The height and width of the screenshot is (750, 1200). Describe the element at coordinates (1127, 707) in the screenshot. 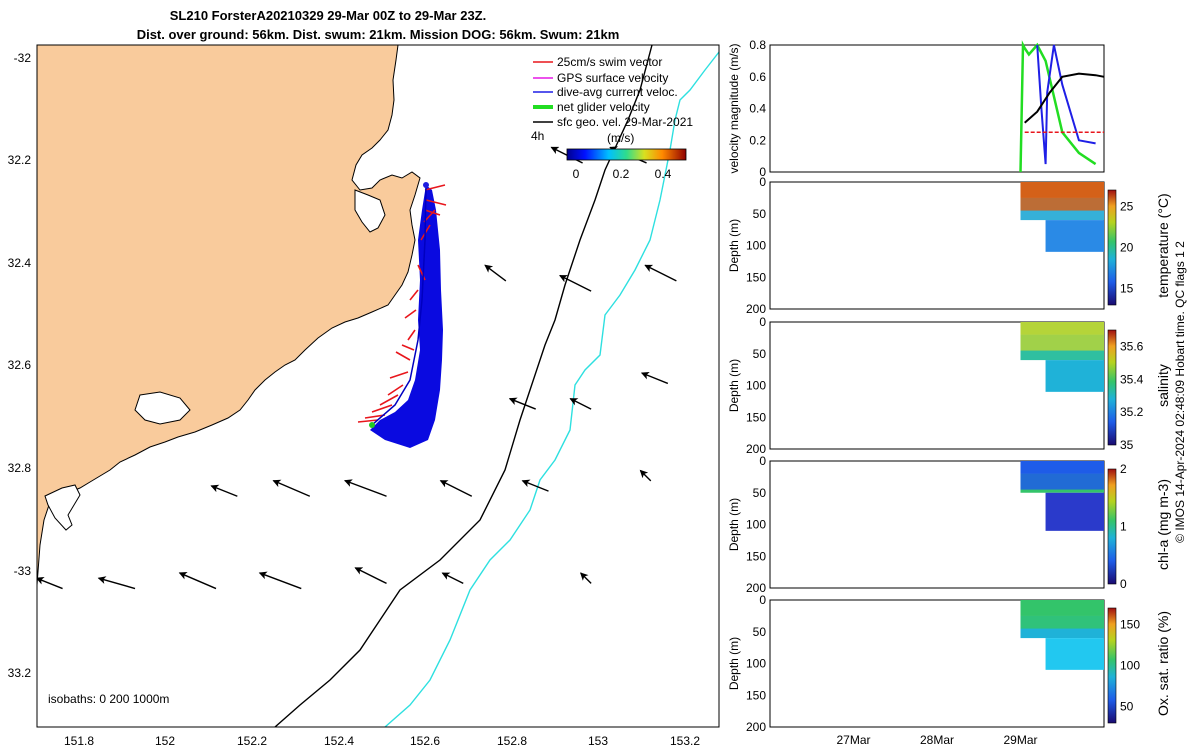

I see `colorbar-tick: 50` at that location.